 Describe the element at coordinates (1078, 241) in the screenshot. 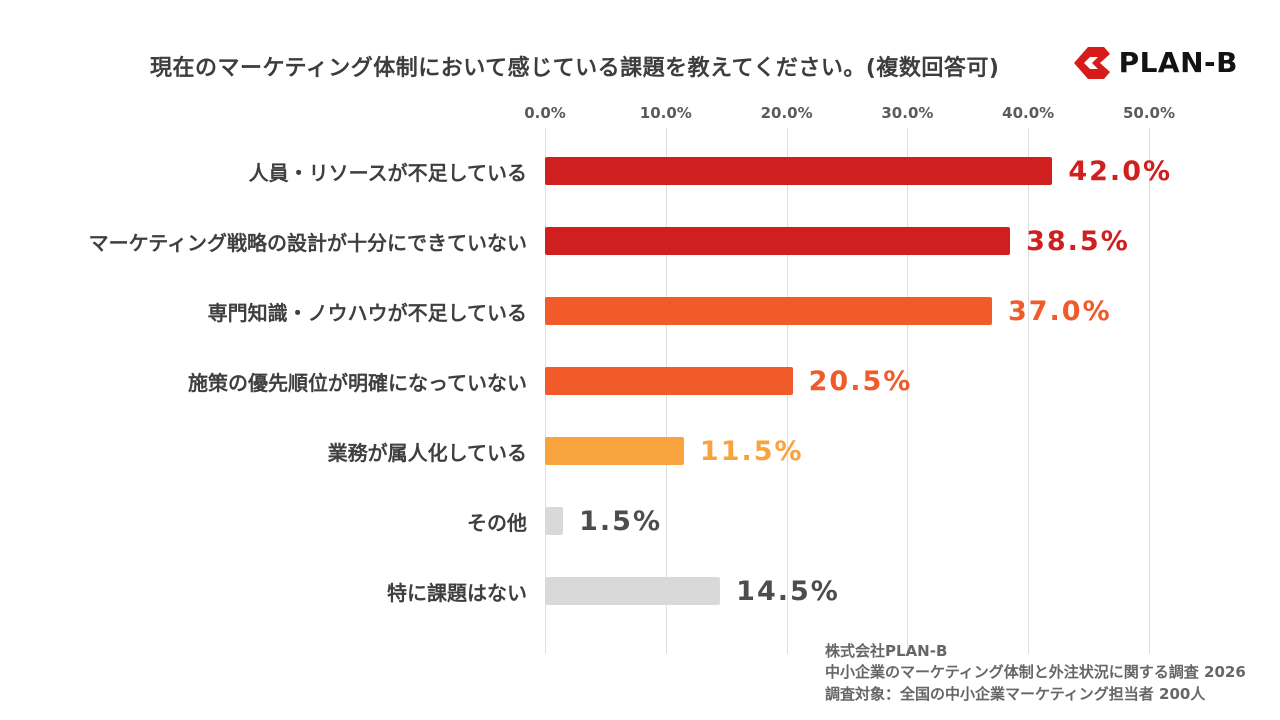

I see `value-label: 38.5%` at that location.